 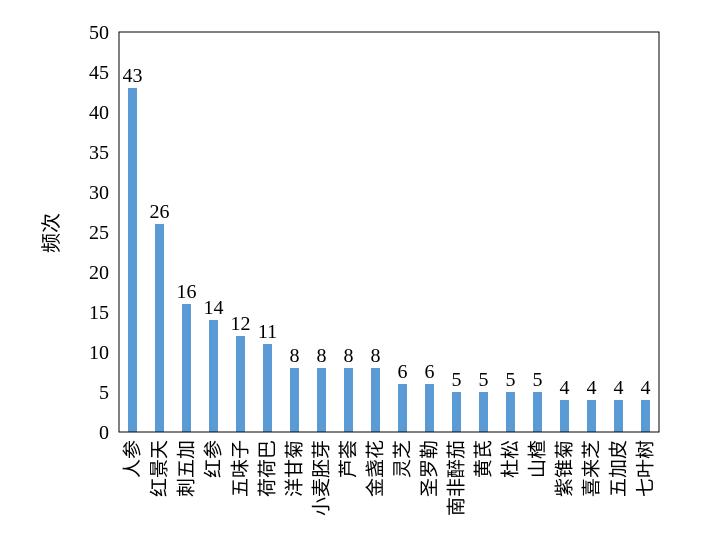 What do you see at coordinates (430, 468) in the screenshot?
I see `x-tick-label: 圣罗勒` at bounding box center [430, 468].